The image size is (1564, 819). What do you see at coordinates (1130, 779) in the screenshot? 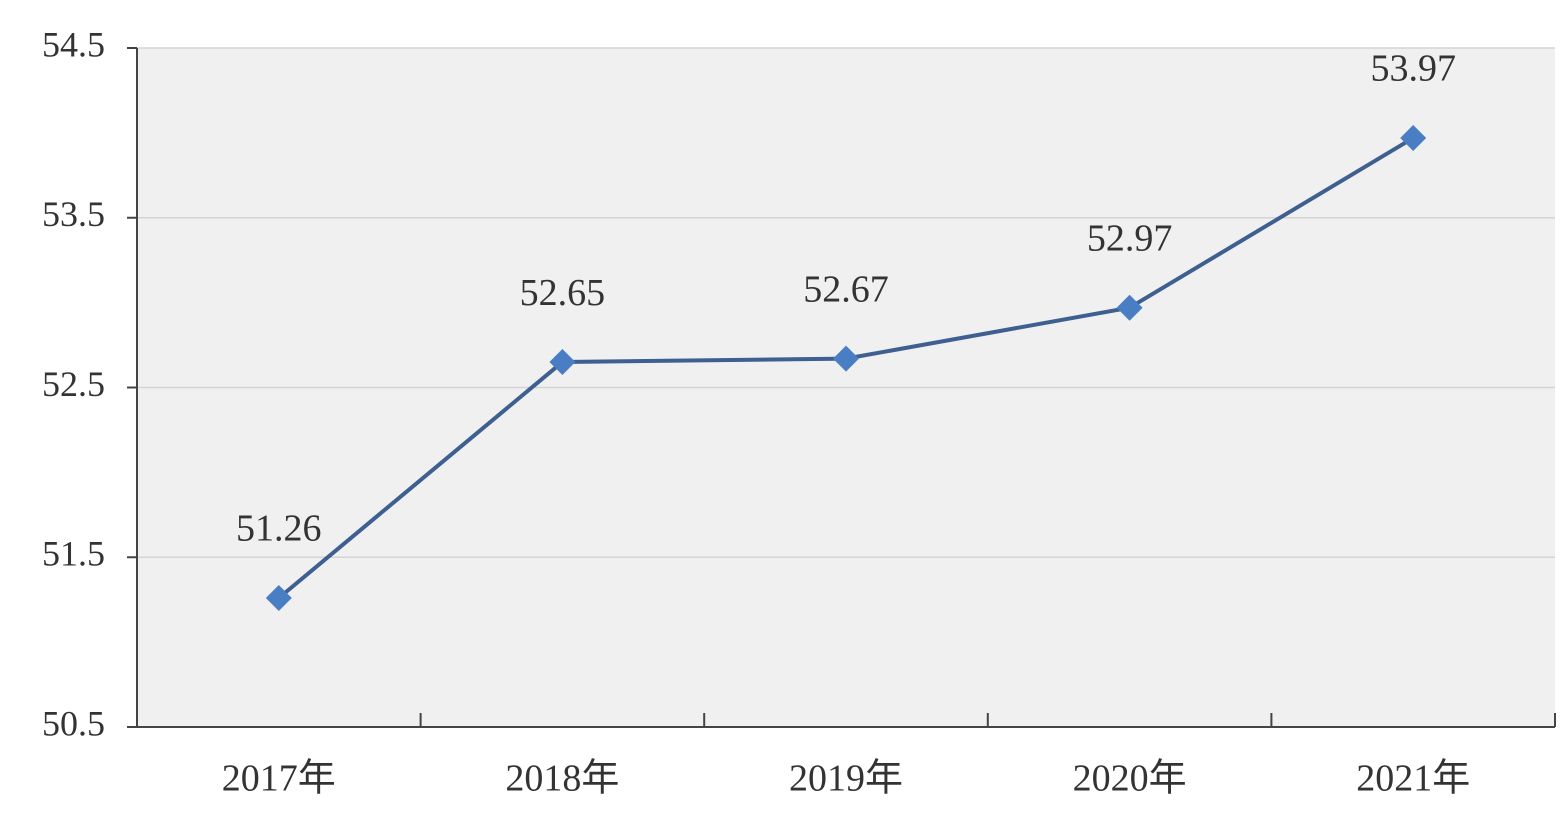
I see `x-tick-label: 2020年` at bounding box center [1130, 779].